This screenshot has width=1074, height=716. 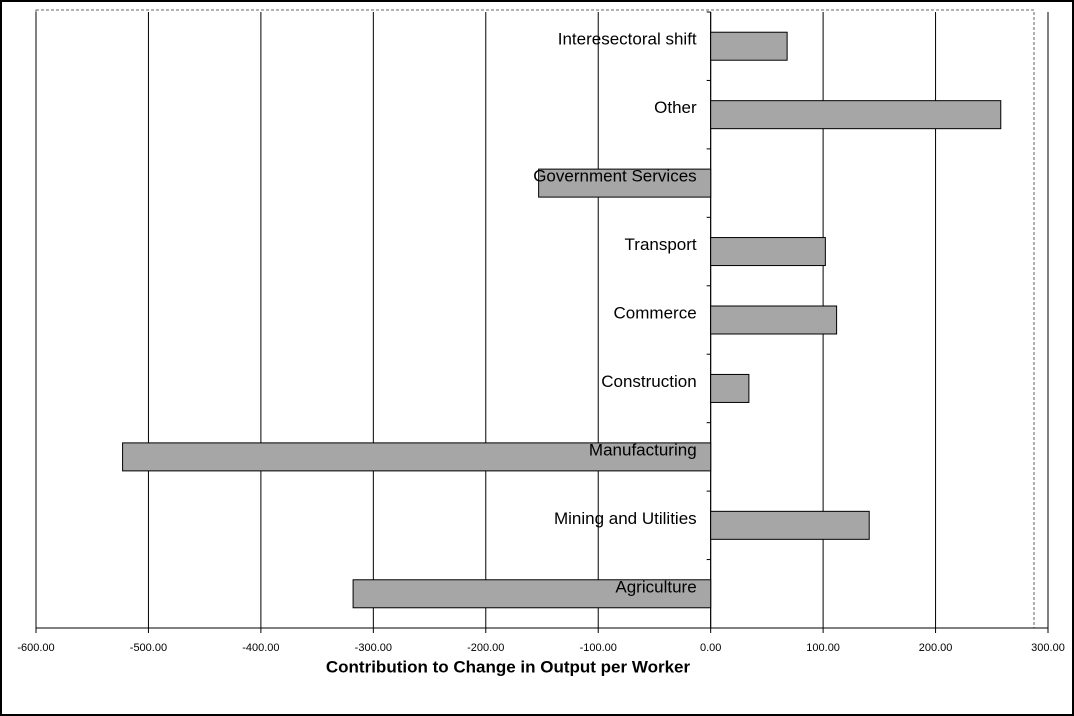 What do you see at coordinates (643, 449) in the screenshot?
I see `category-label: Manufacturing` at bounding box center [643, 449].